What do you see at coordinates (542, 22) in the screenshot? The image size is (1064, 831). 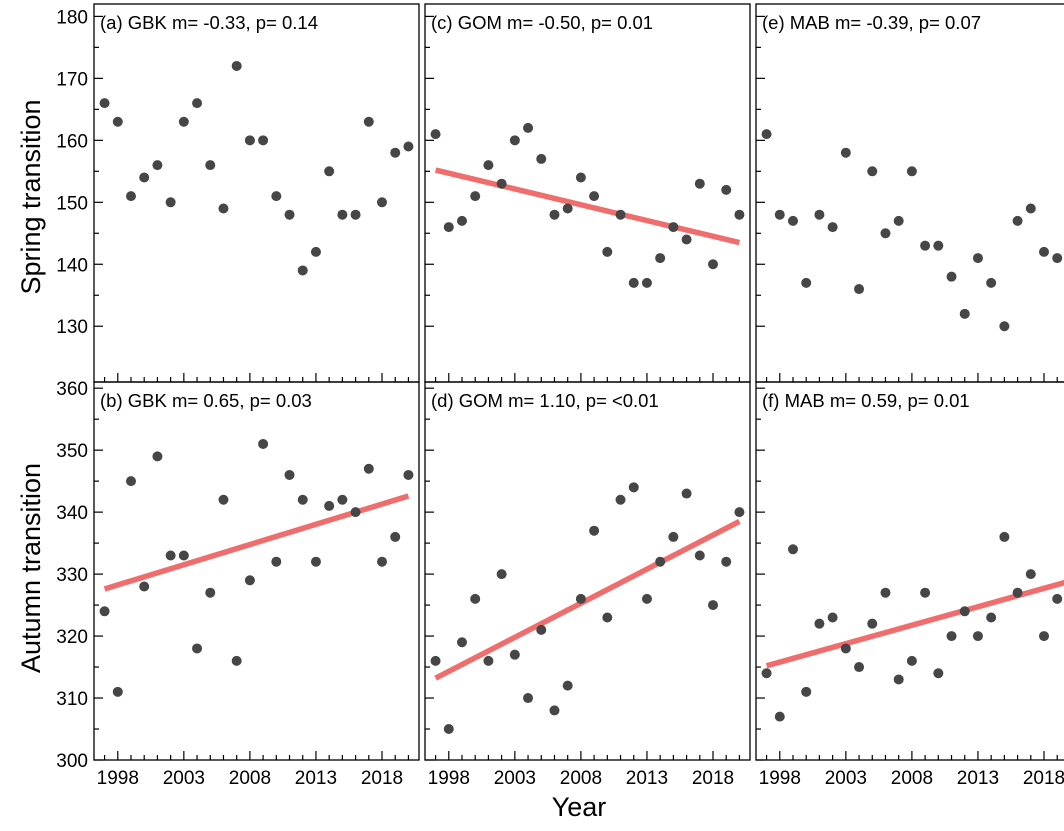 I see `panel-title: (c) GOM m= -0.50, p= 0.01` at bounding box center [542, 22].